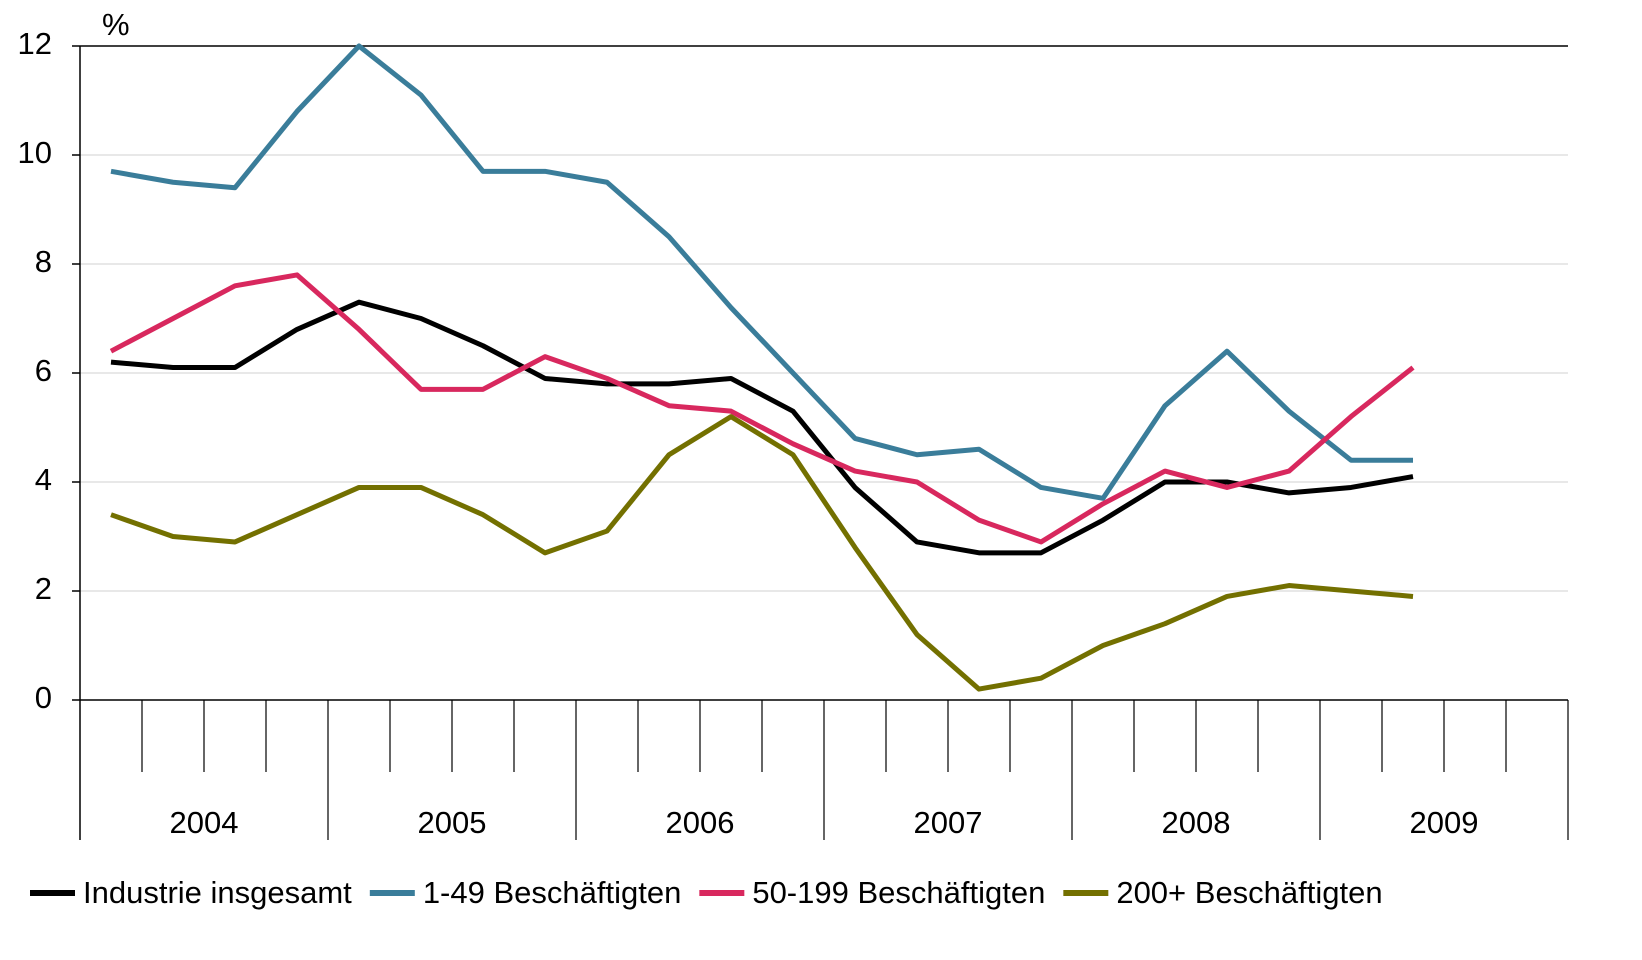 The width and height of the screenshot is (1642, 960). What do you see at coordinates (116, 24) in the screenshot?
I see `y-unit-label: %` at bounding box center [116, 24].